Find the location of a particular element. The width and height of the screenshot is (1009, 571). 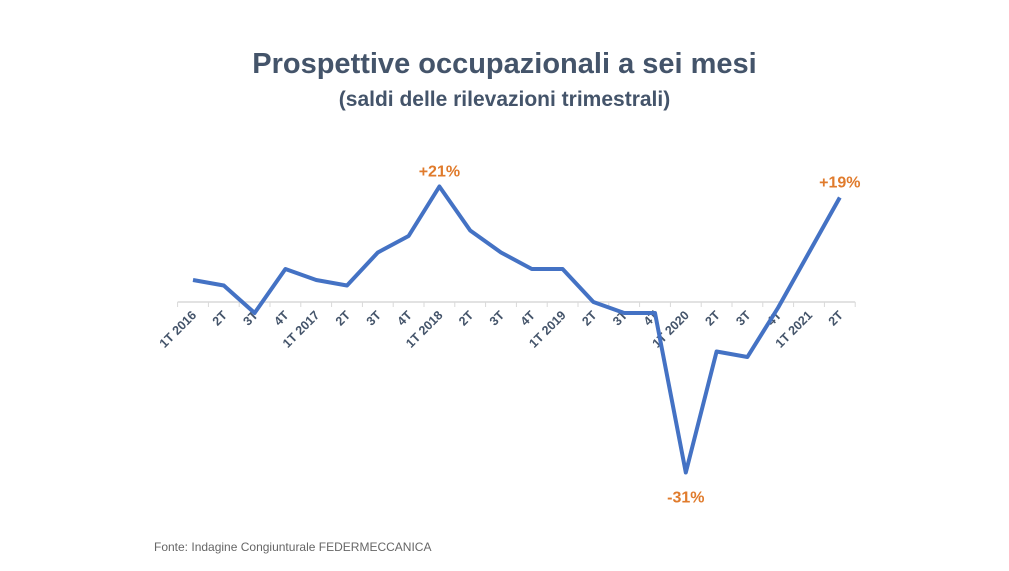

data-label: -31% is located at coordinates (685, 498).